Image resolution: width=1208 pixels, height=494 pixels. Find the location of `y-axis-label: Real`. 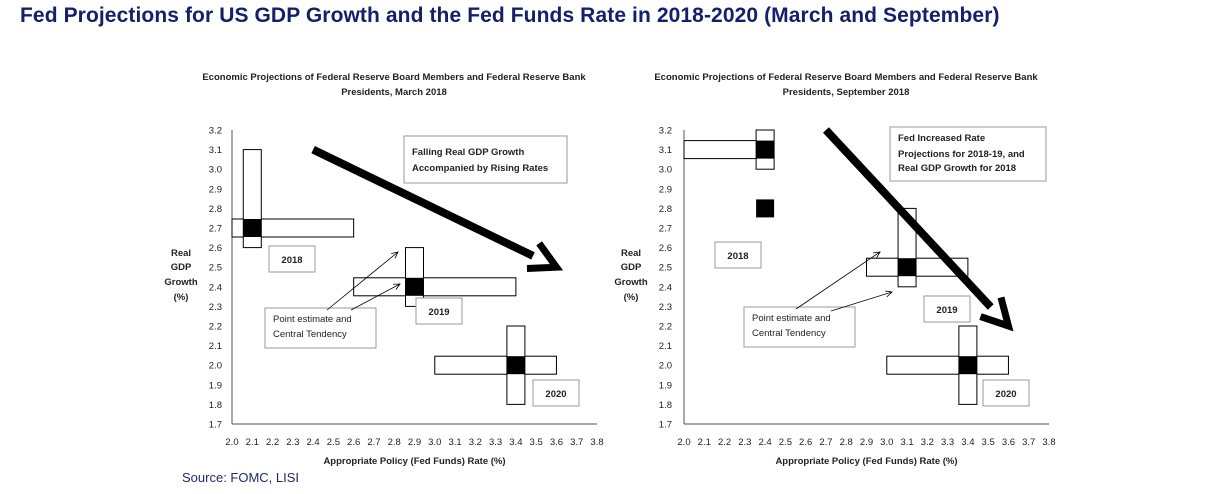

y-axis-label: Real is located at coordinates (631, 253).